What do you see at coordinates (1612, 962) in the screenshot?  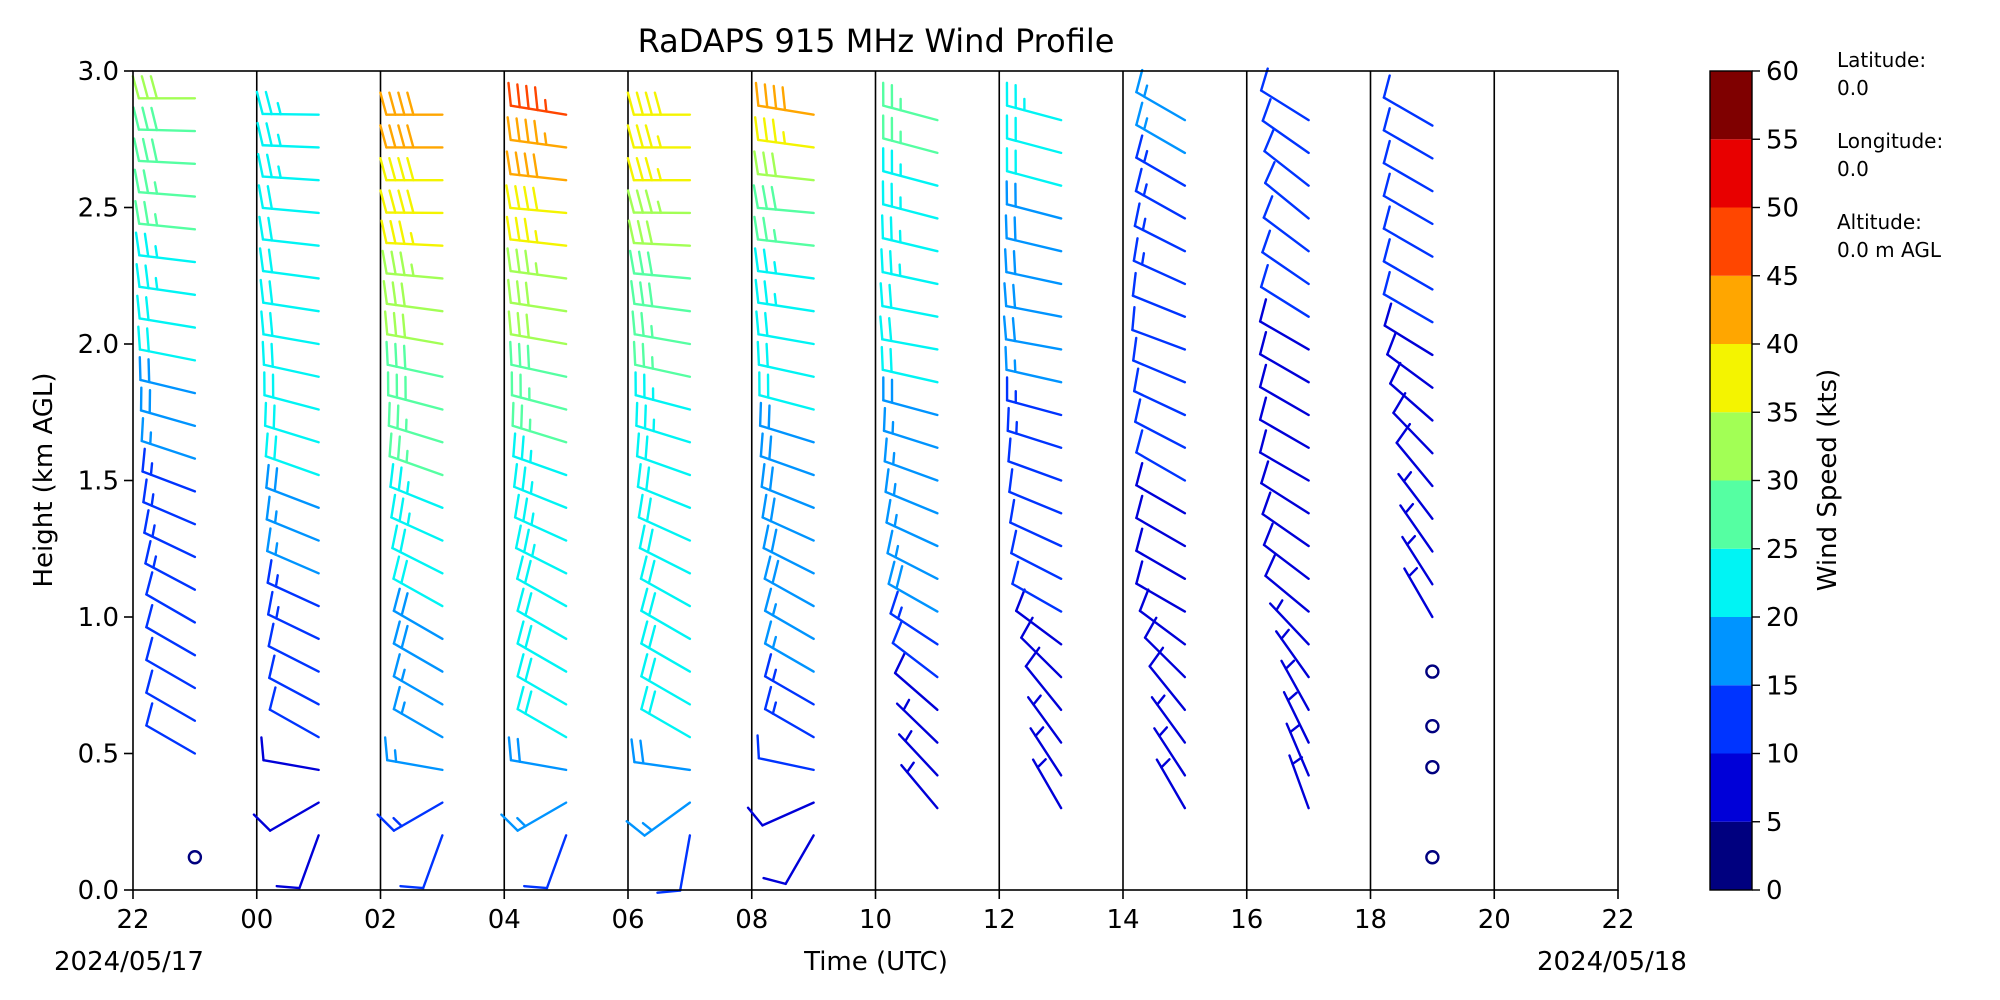 I see `end-date-label: 2024/05/18` at bounding box center [1612, 962].